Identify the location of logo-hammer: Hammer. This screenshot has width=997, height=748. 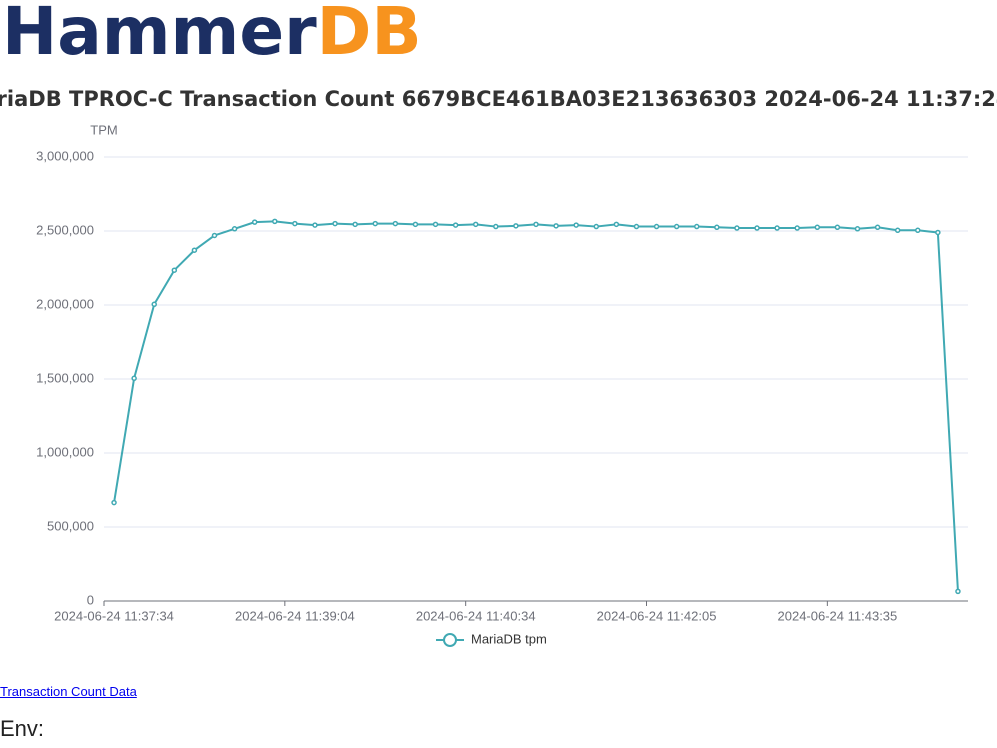
(159, 35).